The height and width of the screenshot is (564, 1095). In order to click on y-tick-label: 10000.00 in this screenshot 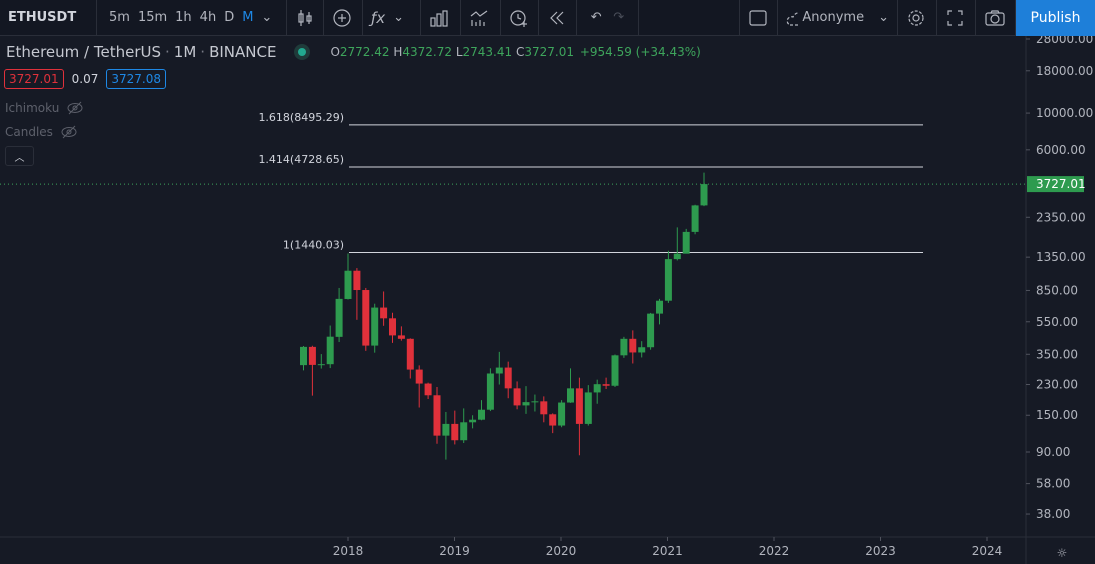, I will do `click(1064, 113)`.